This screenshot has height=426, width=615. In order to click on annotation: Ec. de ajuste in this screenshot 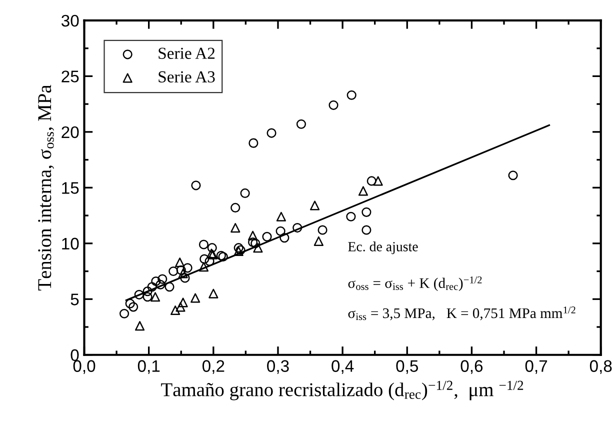, I will do `click(383, 248)`.